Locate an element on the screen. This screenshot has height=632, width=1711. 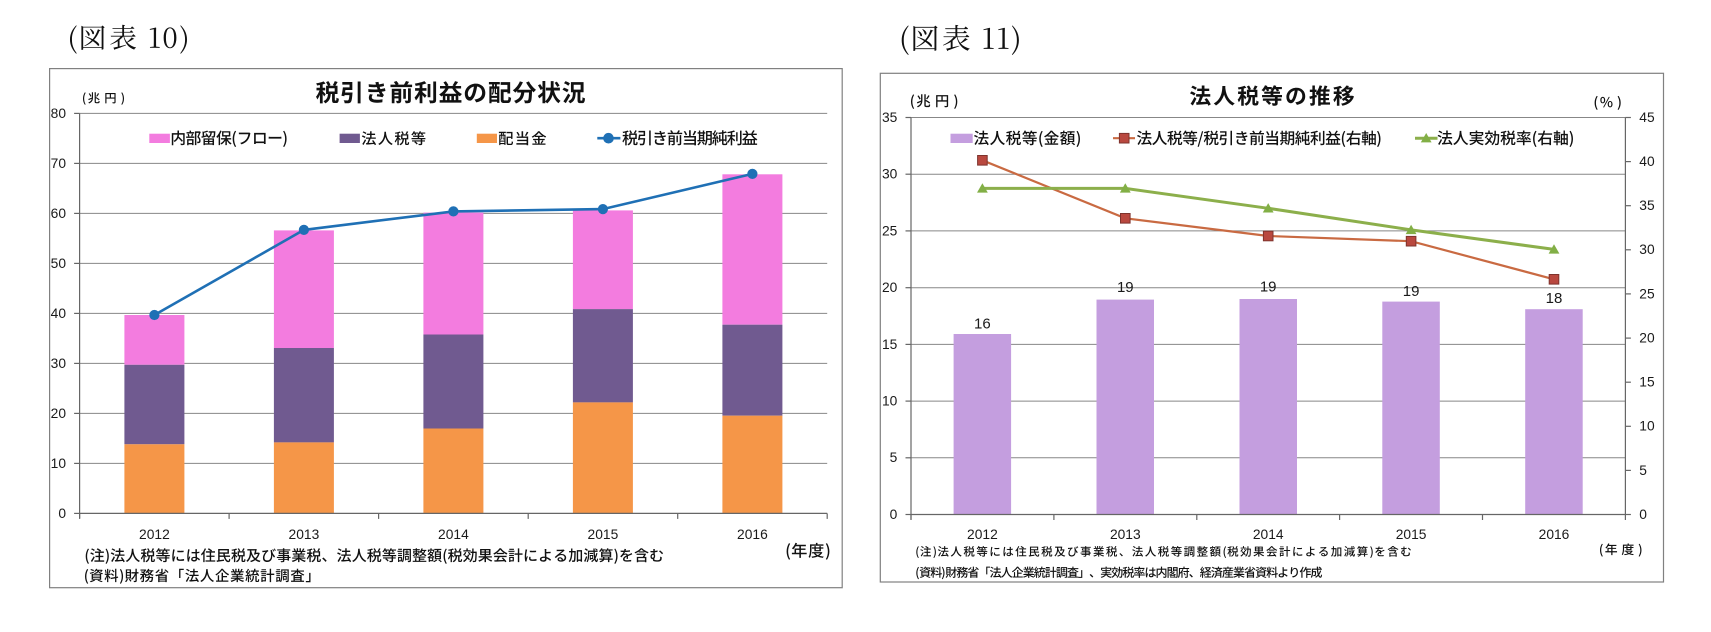
svg-text: 18 is located at coordinates (1554, 298).